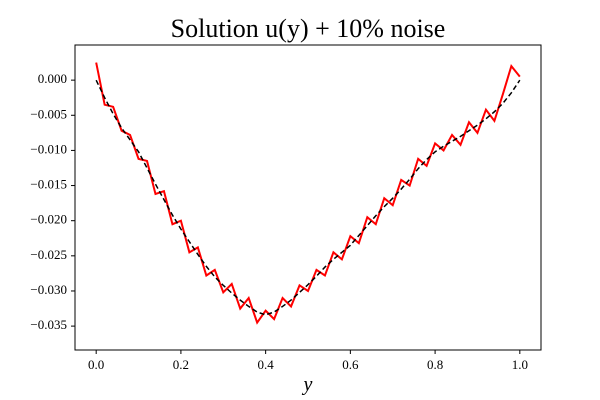 The width and height of the screenshot is (600, 400). What do you see at coordinates (48, 148) in the screenshot?
I see `y-tick-label: −0.010` at bounding box center [48, 148].